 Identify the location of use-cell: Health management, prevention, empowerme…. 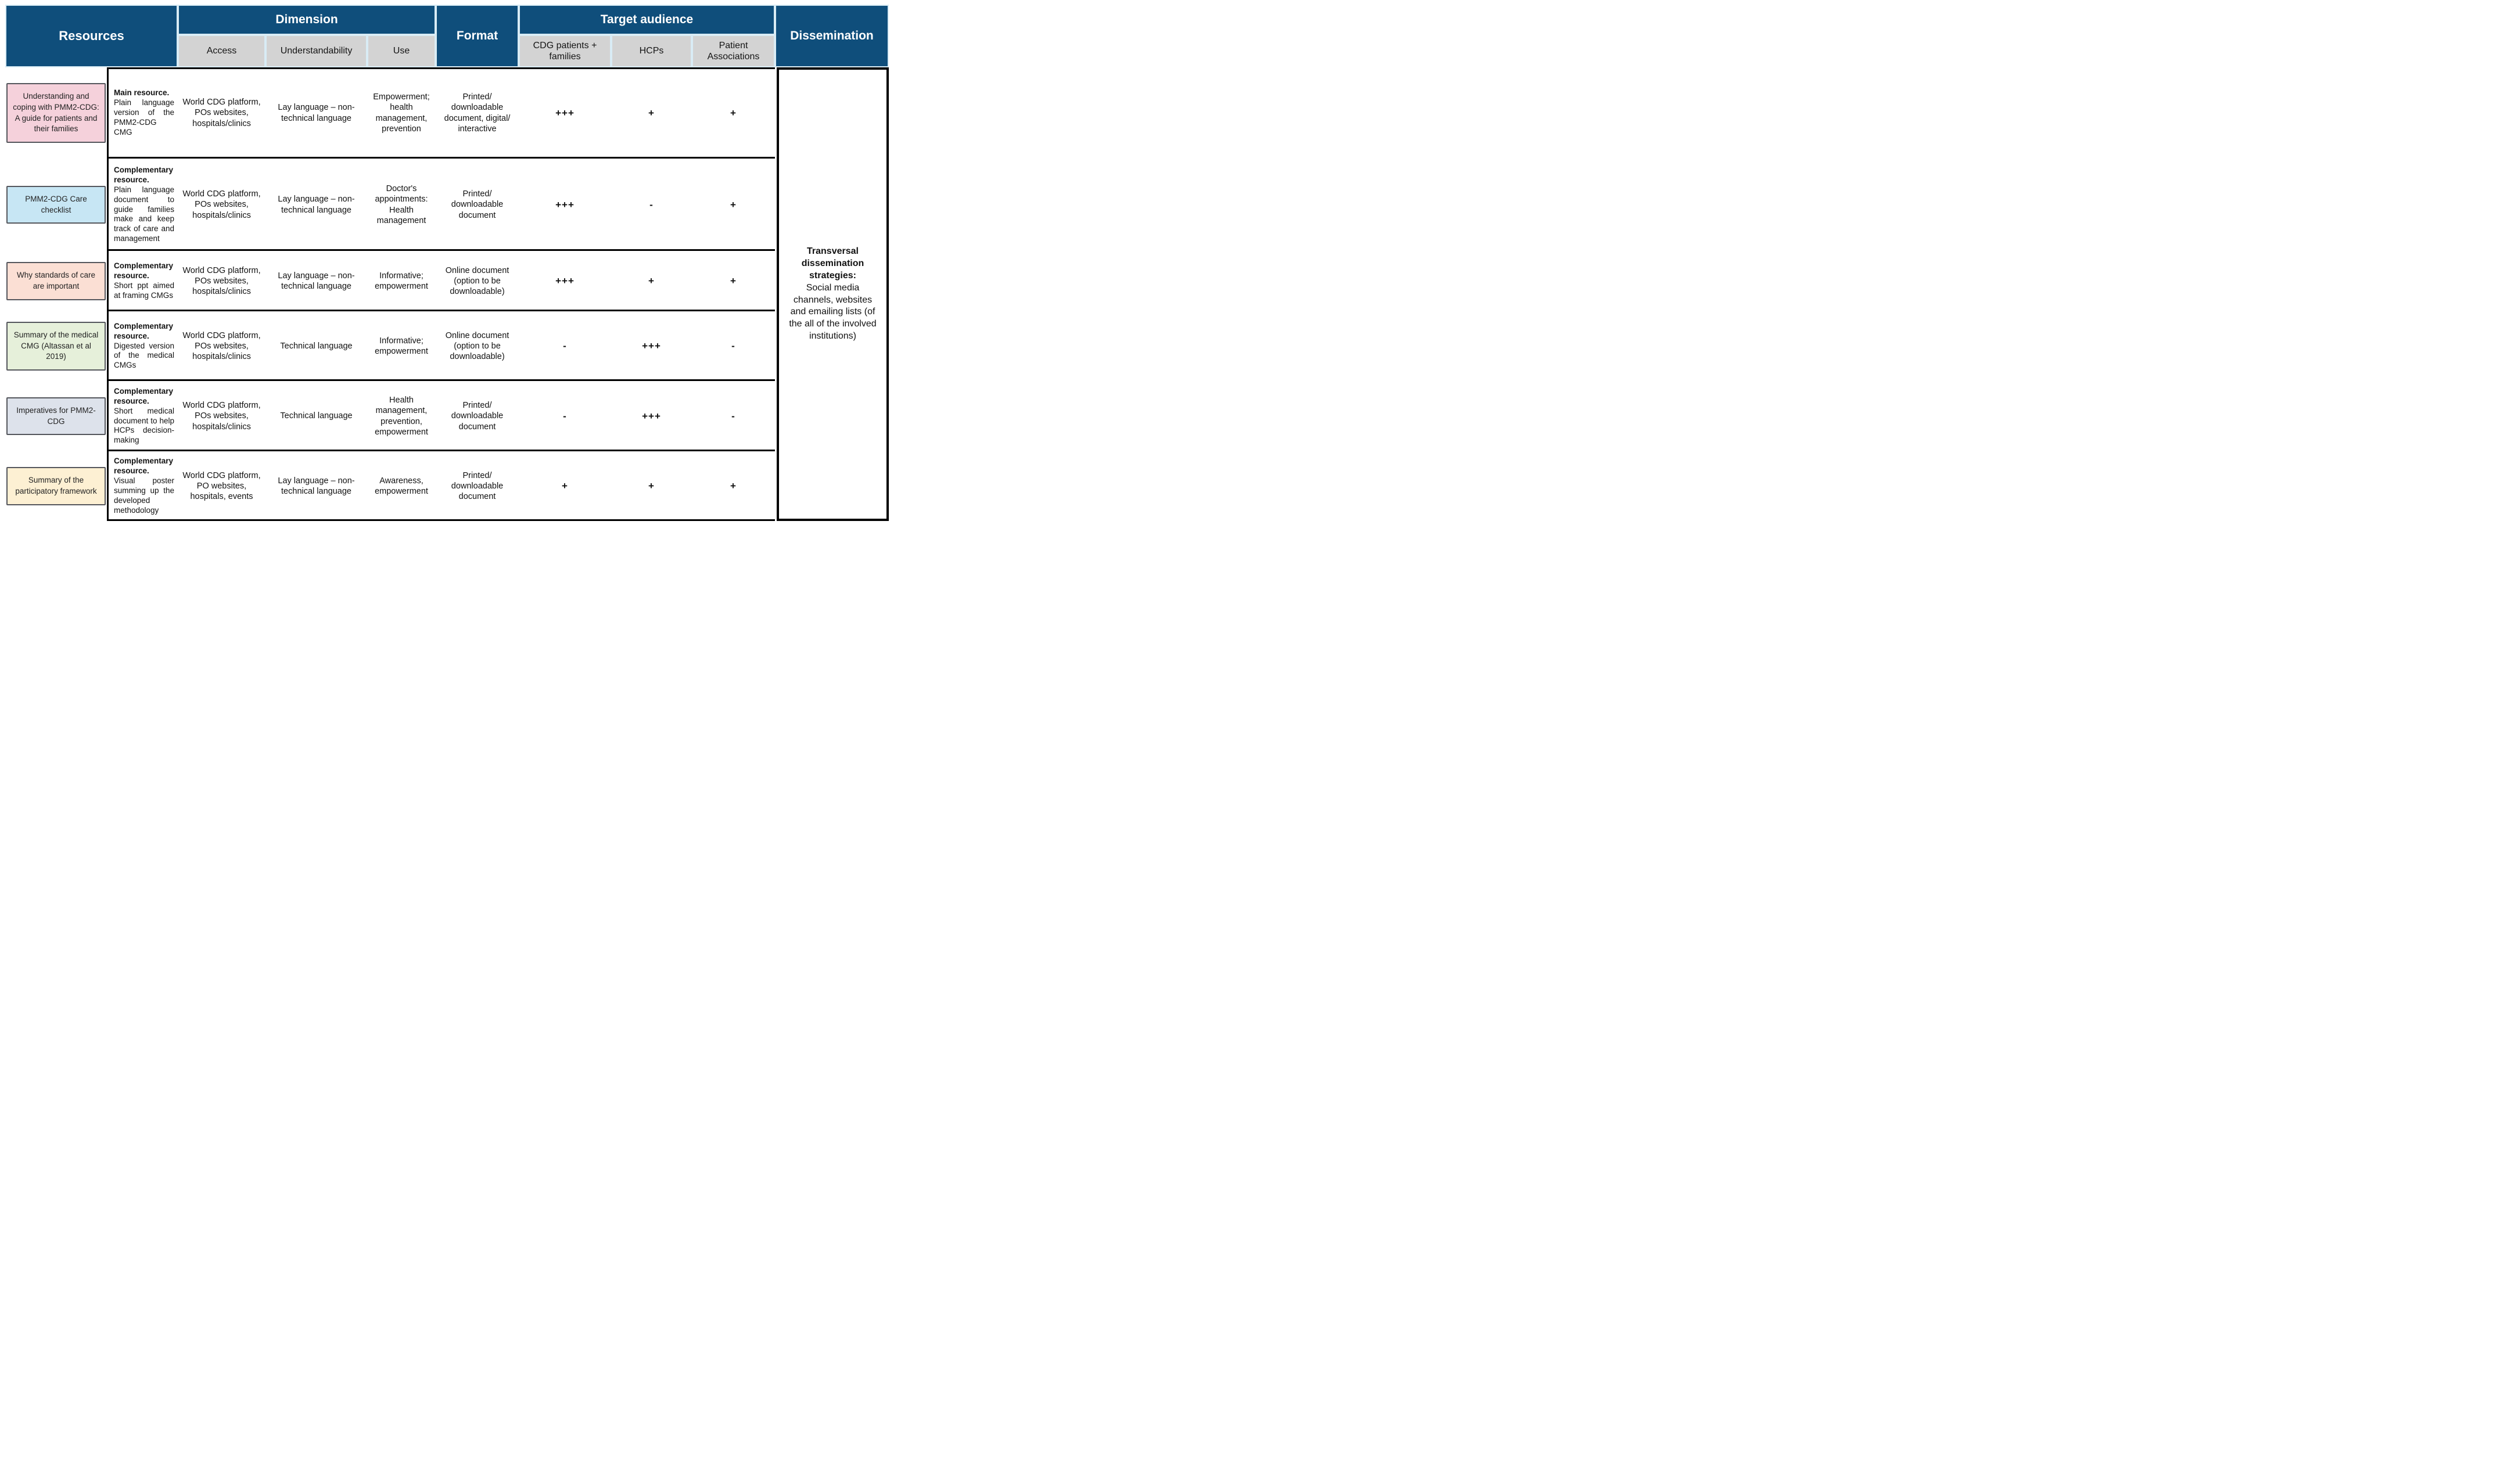
(401, 416).